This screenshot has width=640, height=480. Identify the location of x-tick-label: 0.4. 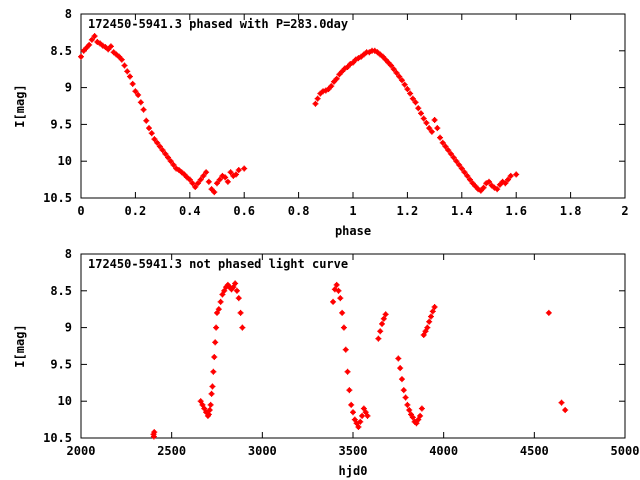
(190, 211).